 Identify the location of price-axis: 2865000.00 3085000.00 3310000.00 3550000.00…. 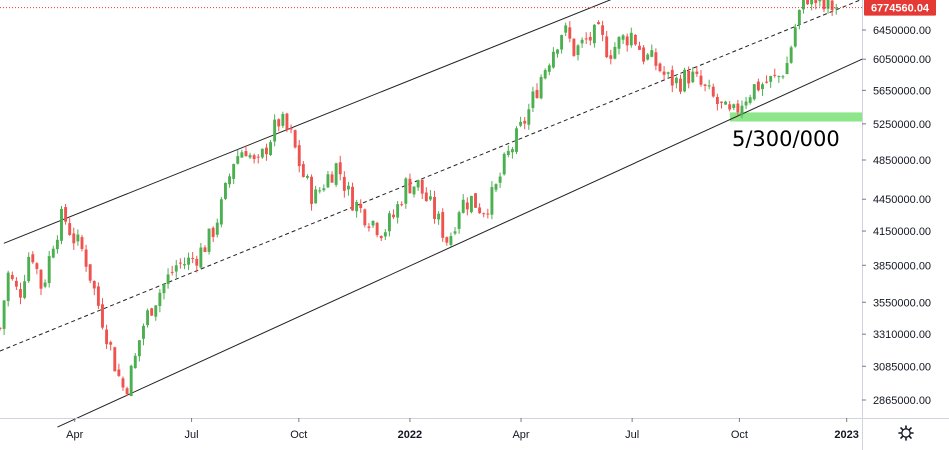
(896, 216).